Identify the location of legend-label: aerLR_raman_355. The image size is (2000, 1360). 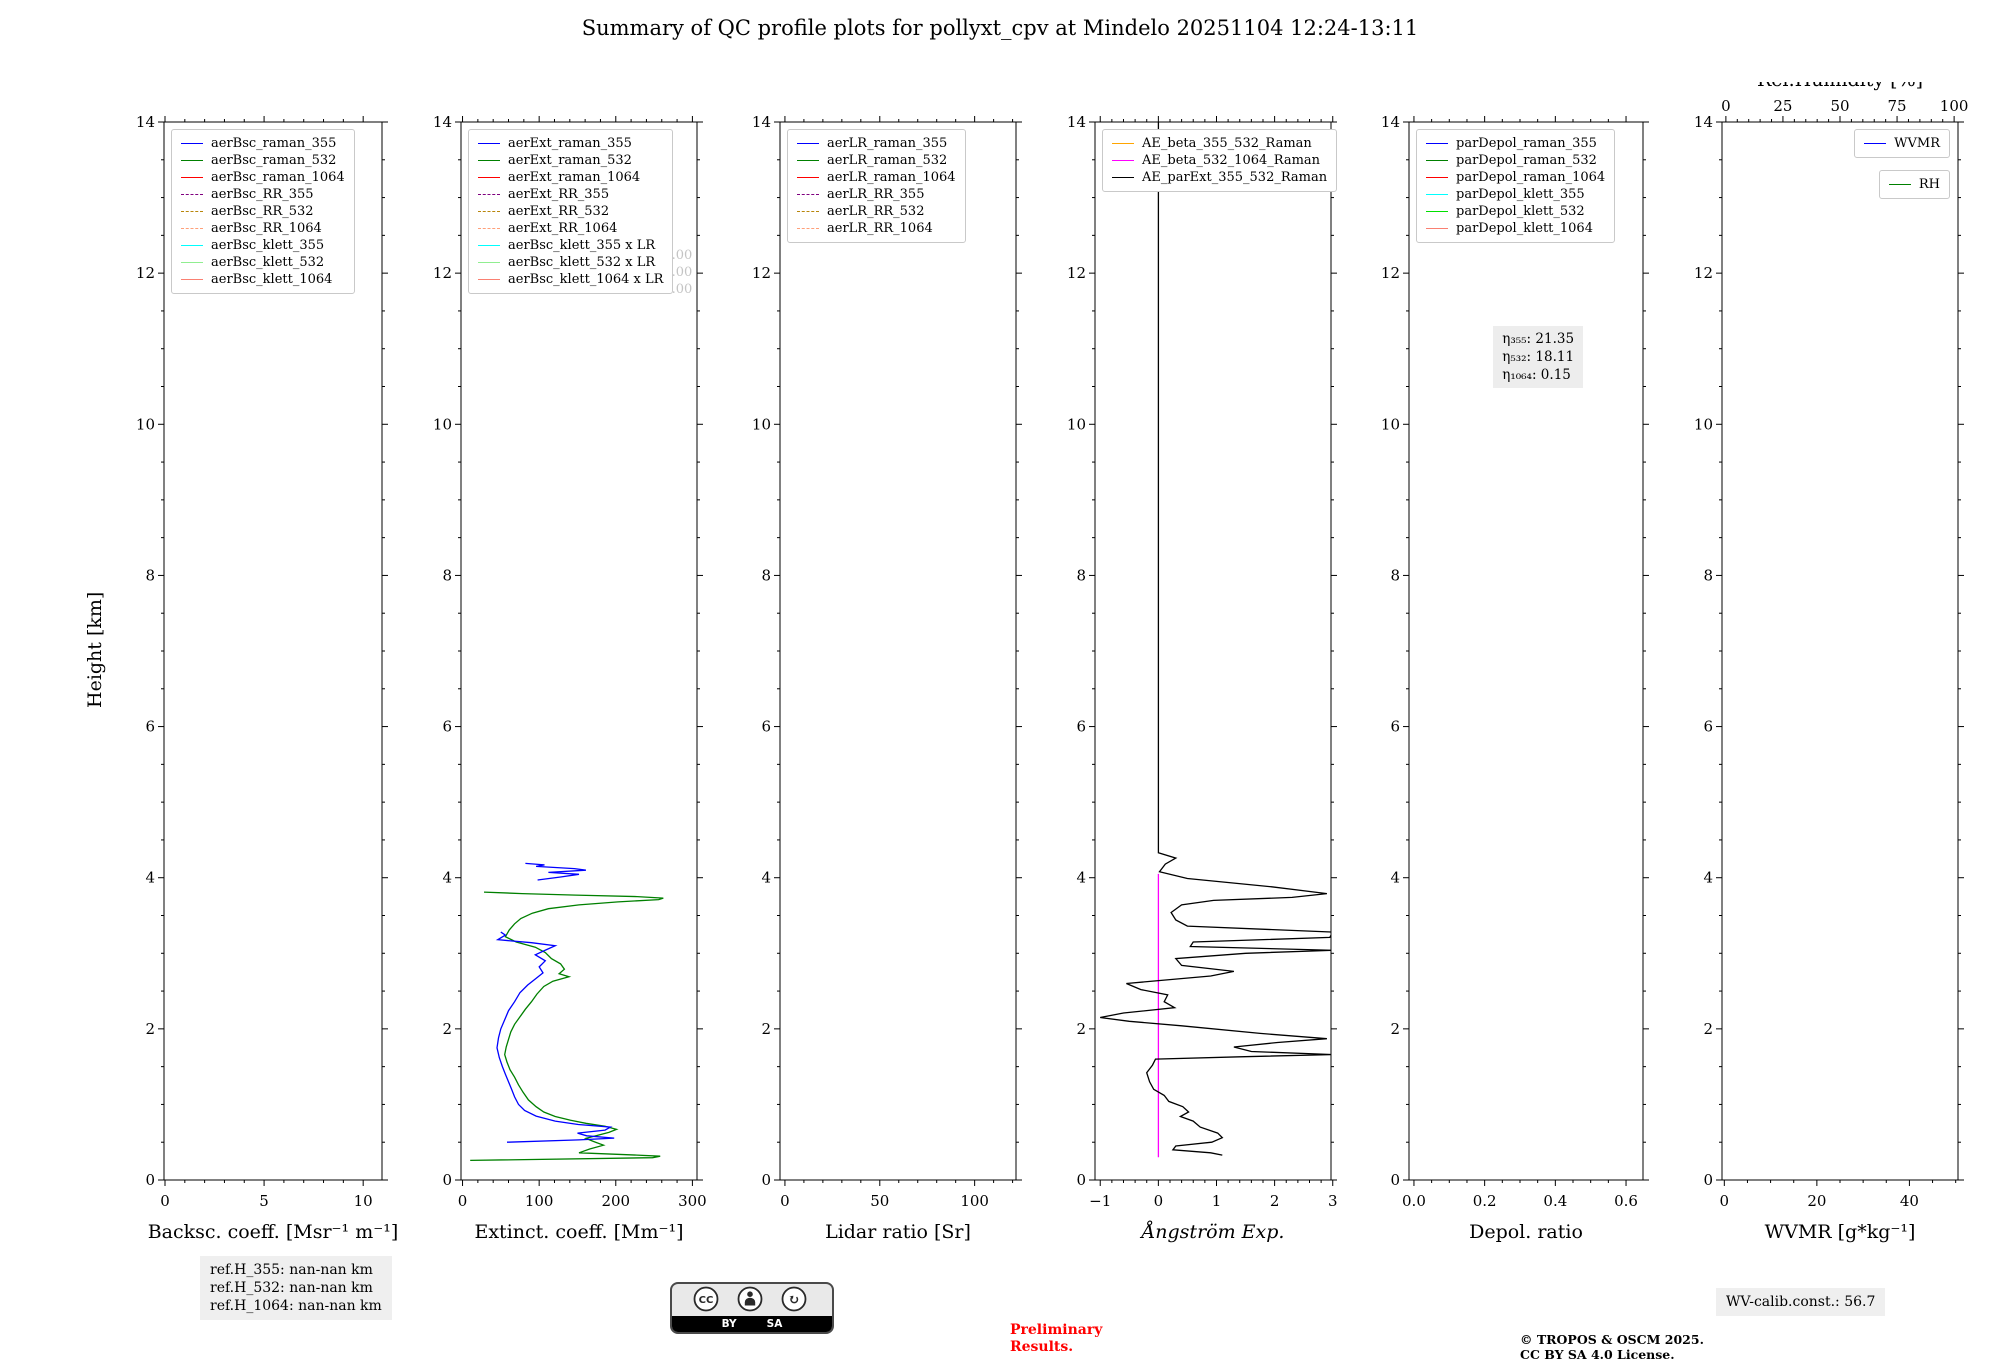
(887, 143).